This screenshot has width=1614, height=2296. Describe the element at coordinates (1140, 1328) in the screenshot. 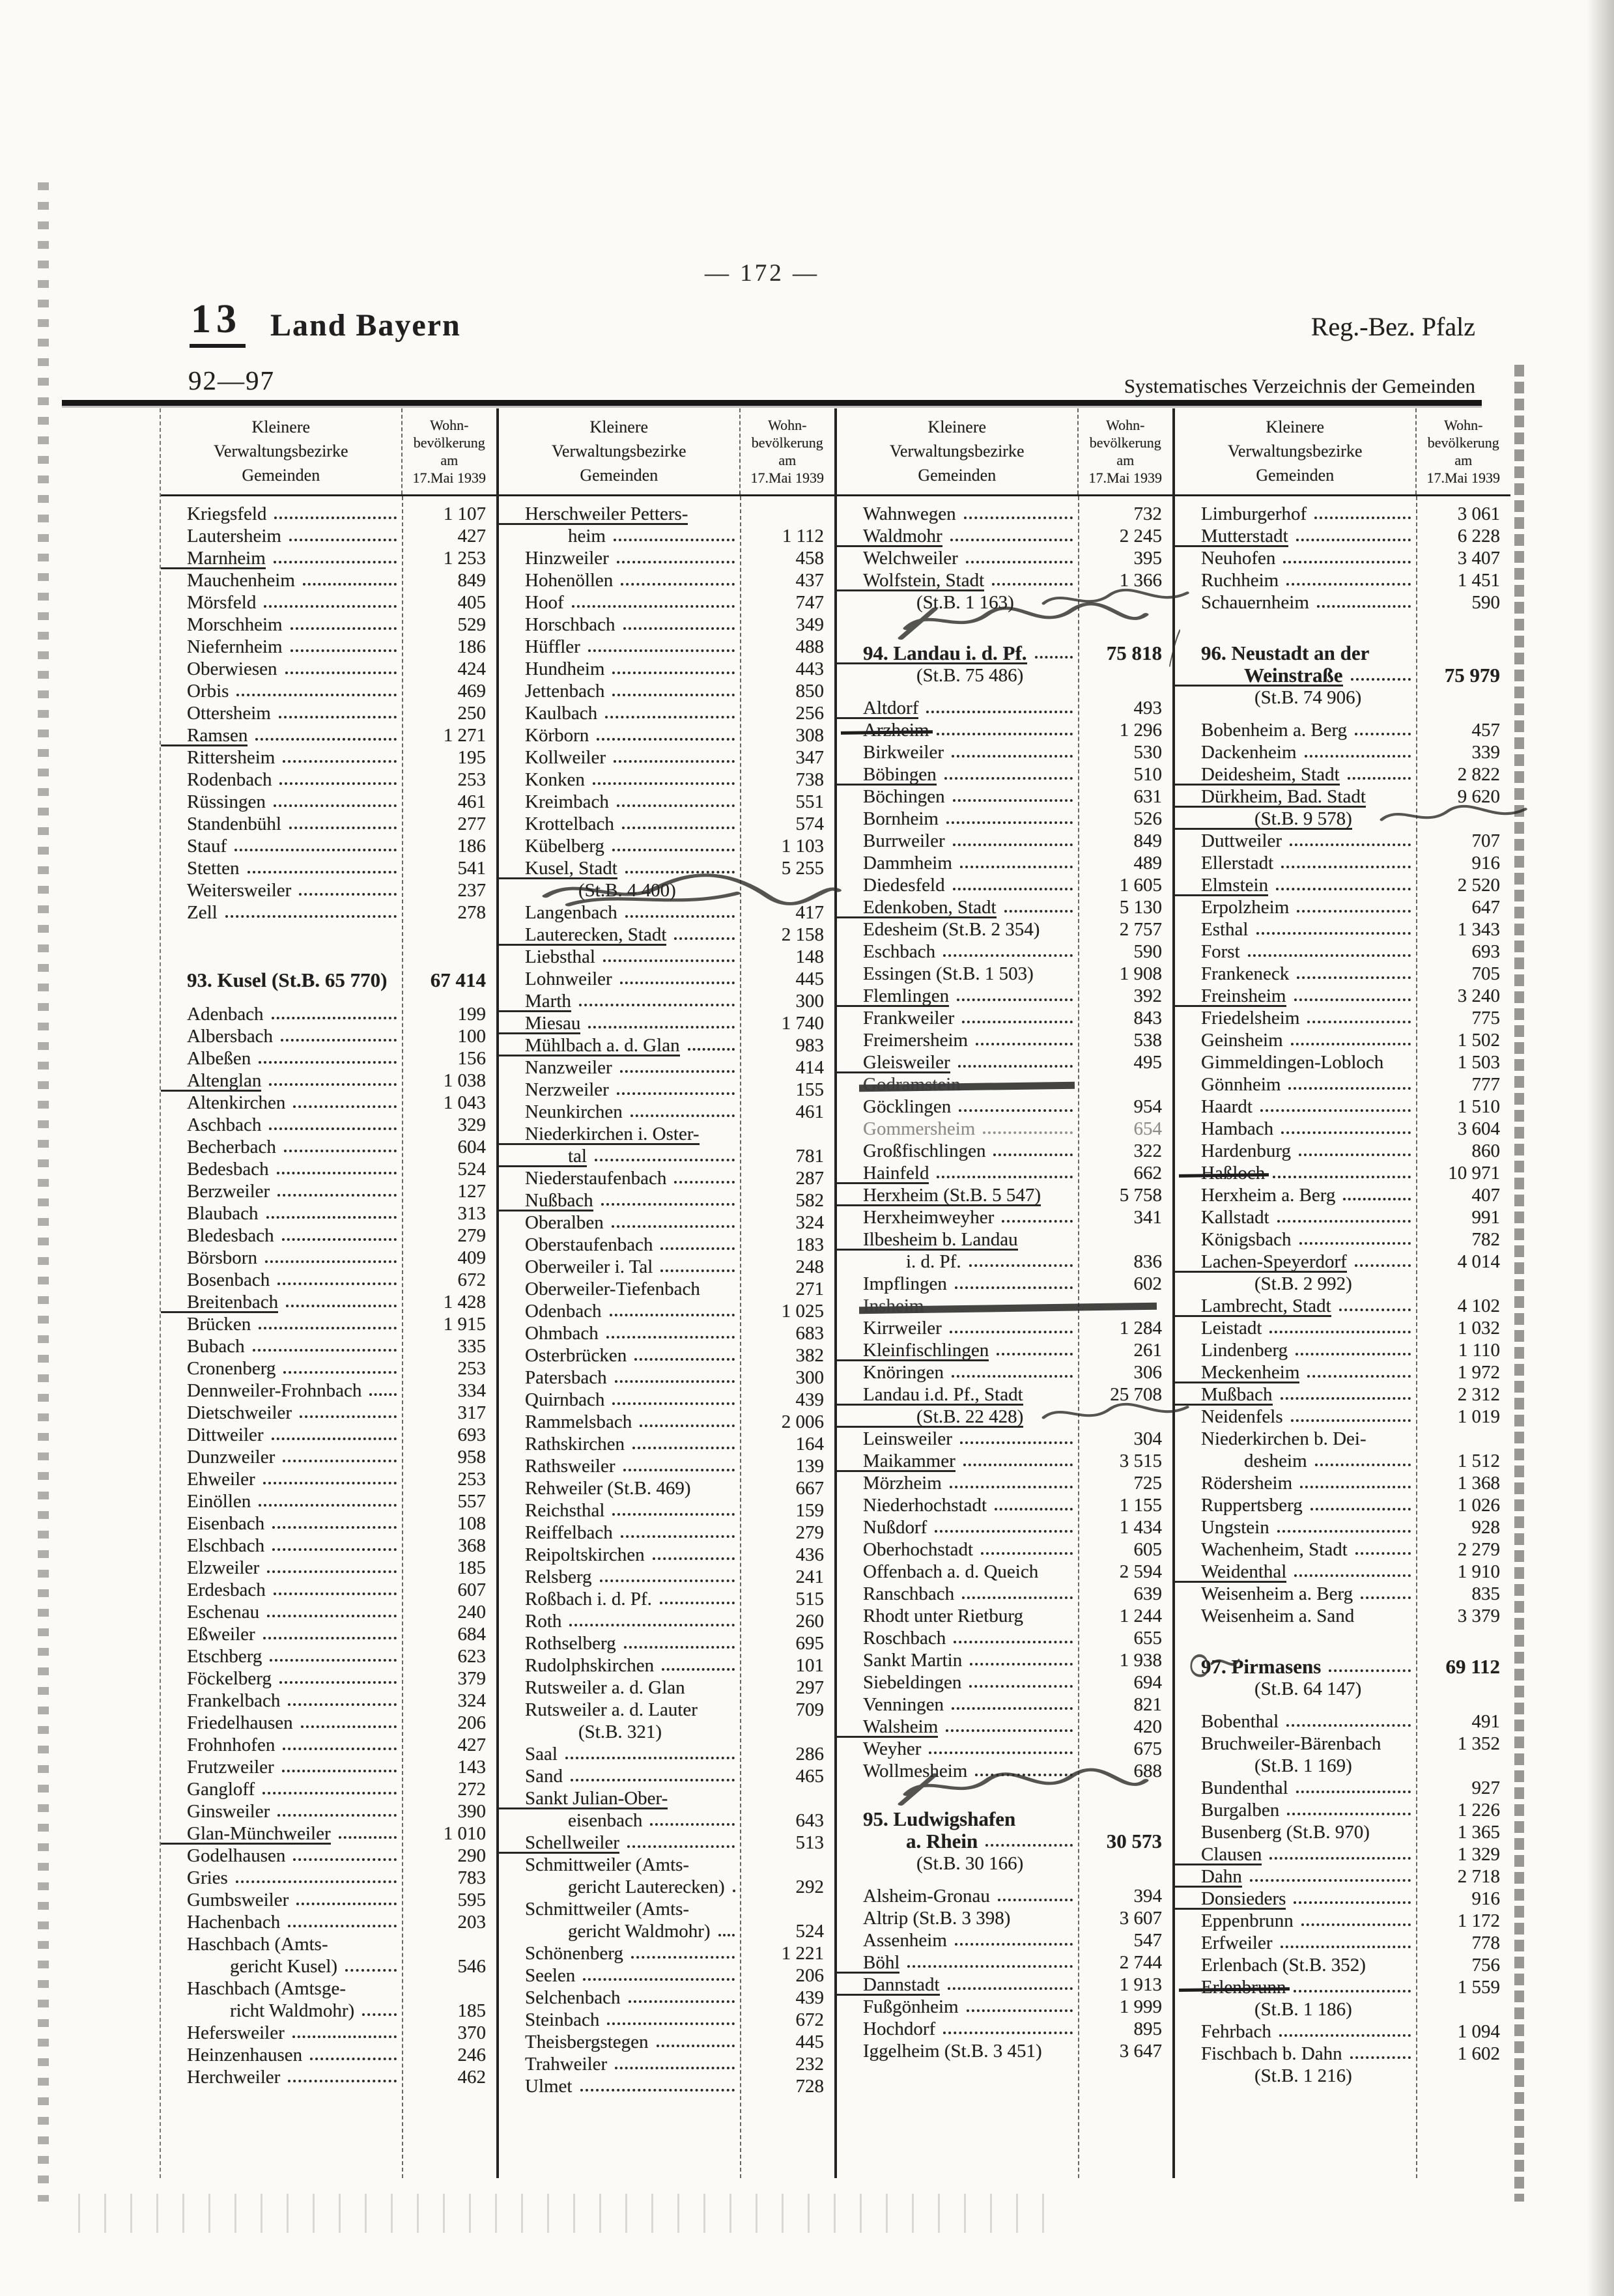

I see `population-value: 1 284` at that location.